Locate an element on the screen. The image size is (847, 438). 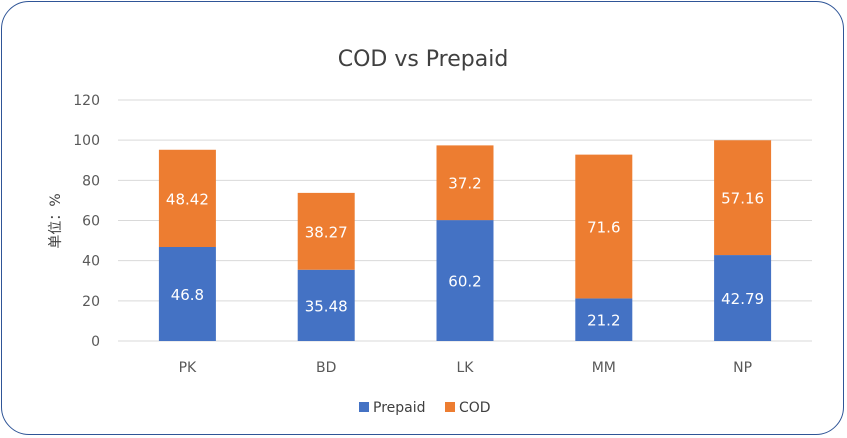
y-tick-label: 80 is located at coordinates (91, 181).